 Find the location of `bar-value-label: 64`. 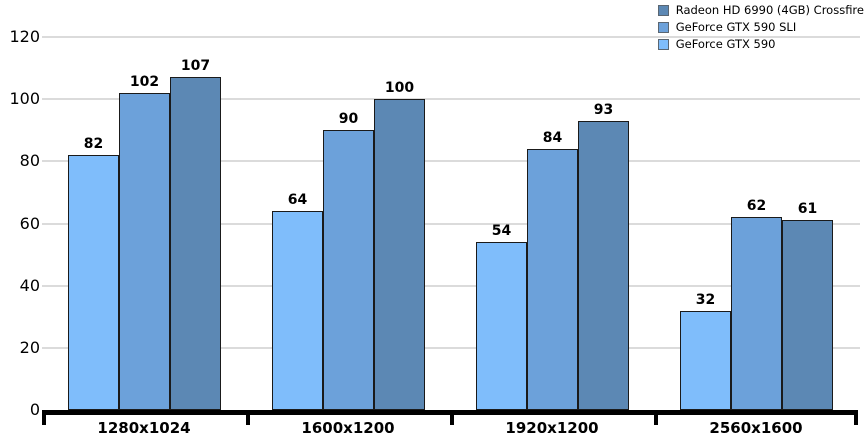

bar-value-label: 64 is located at coordinates (297, 200).